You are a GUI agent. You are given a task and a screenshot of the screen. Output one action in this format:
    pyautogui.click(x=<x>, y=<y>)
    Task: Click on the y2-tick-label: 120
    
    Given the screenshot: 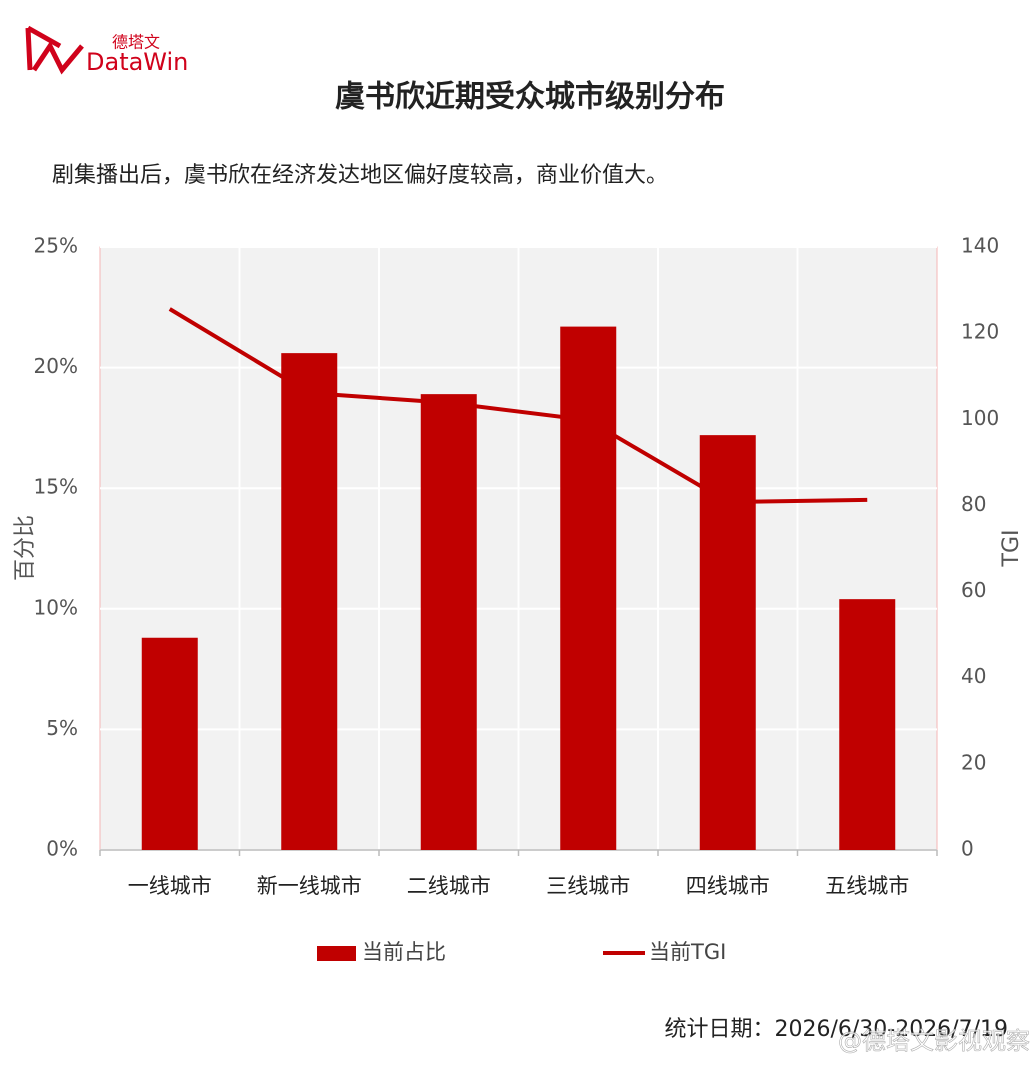 What is the action you would take?
    pyautogui.click(x=980, y=332)
    